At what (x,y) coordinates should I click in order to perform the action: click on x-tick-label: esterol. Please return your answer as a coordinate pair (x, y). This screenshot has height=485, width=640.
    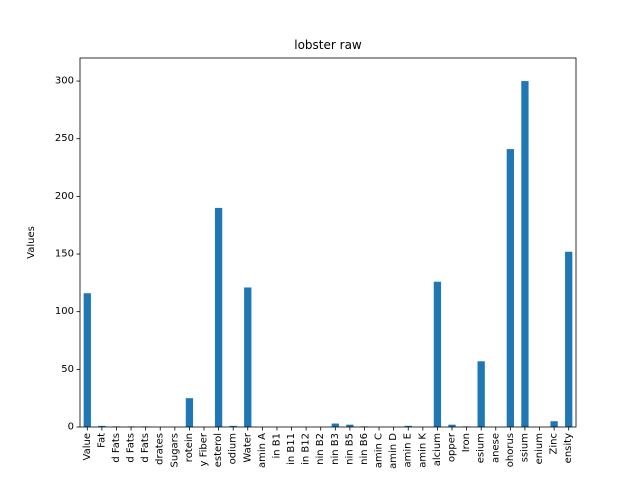
    Looking at the image, I should click on (218, 450).